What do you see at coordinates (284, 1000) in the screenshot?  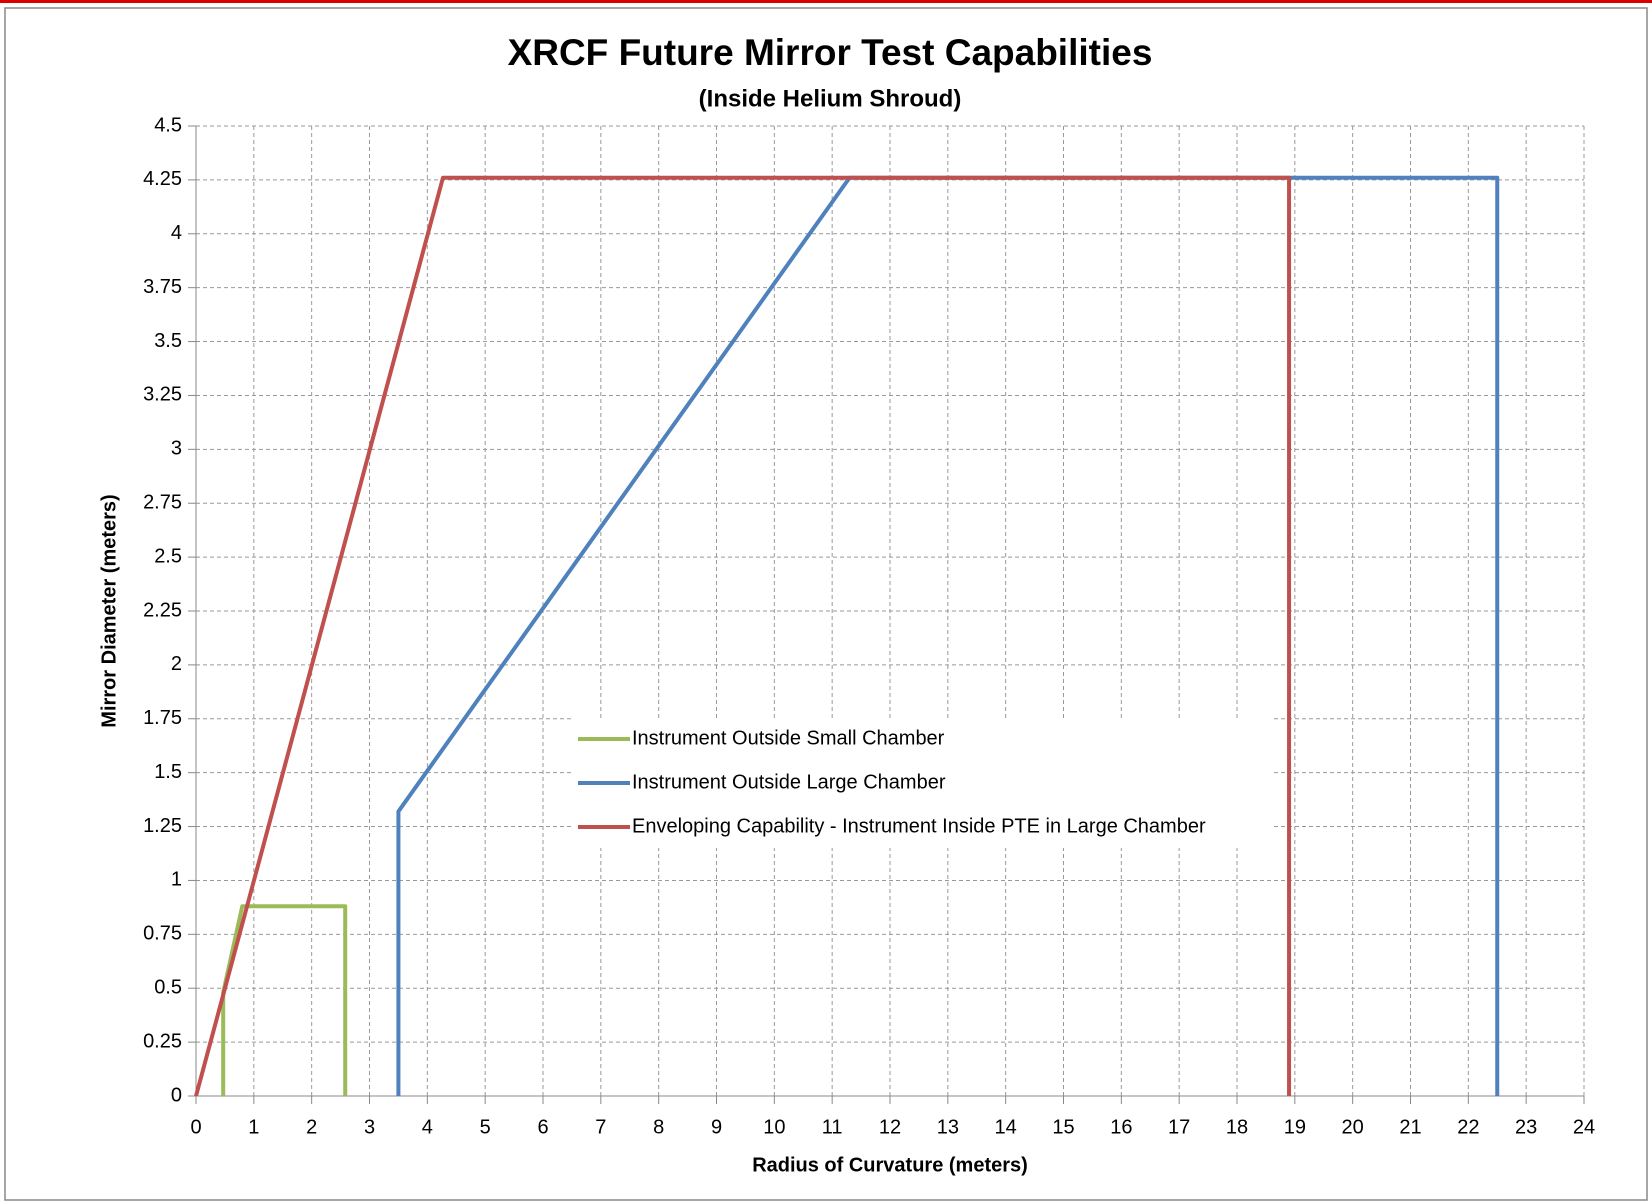 I see `series-line` at bounding box center [284, 1000].